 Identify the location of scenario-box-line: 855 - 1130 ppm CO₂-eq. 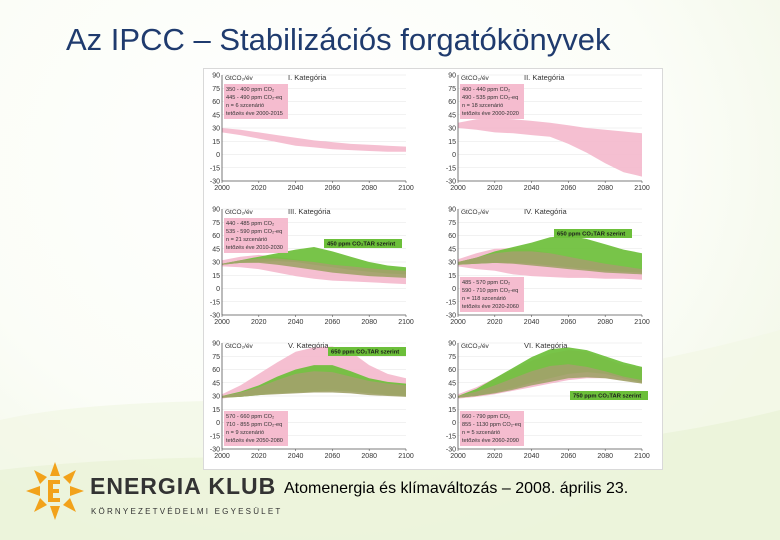
(491, 425).